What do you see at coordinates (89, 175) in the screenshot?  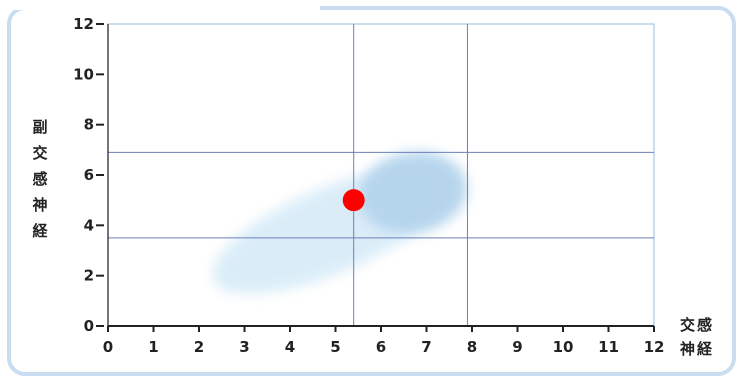 I see `y-tick-label: 6` at bounding box center [89, 175].